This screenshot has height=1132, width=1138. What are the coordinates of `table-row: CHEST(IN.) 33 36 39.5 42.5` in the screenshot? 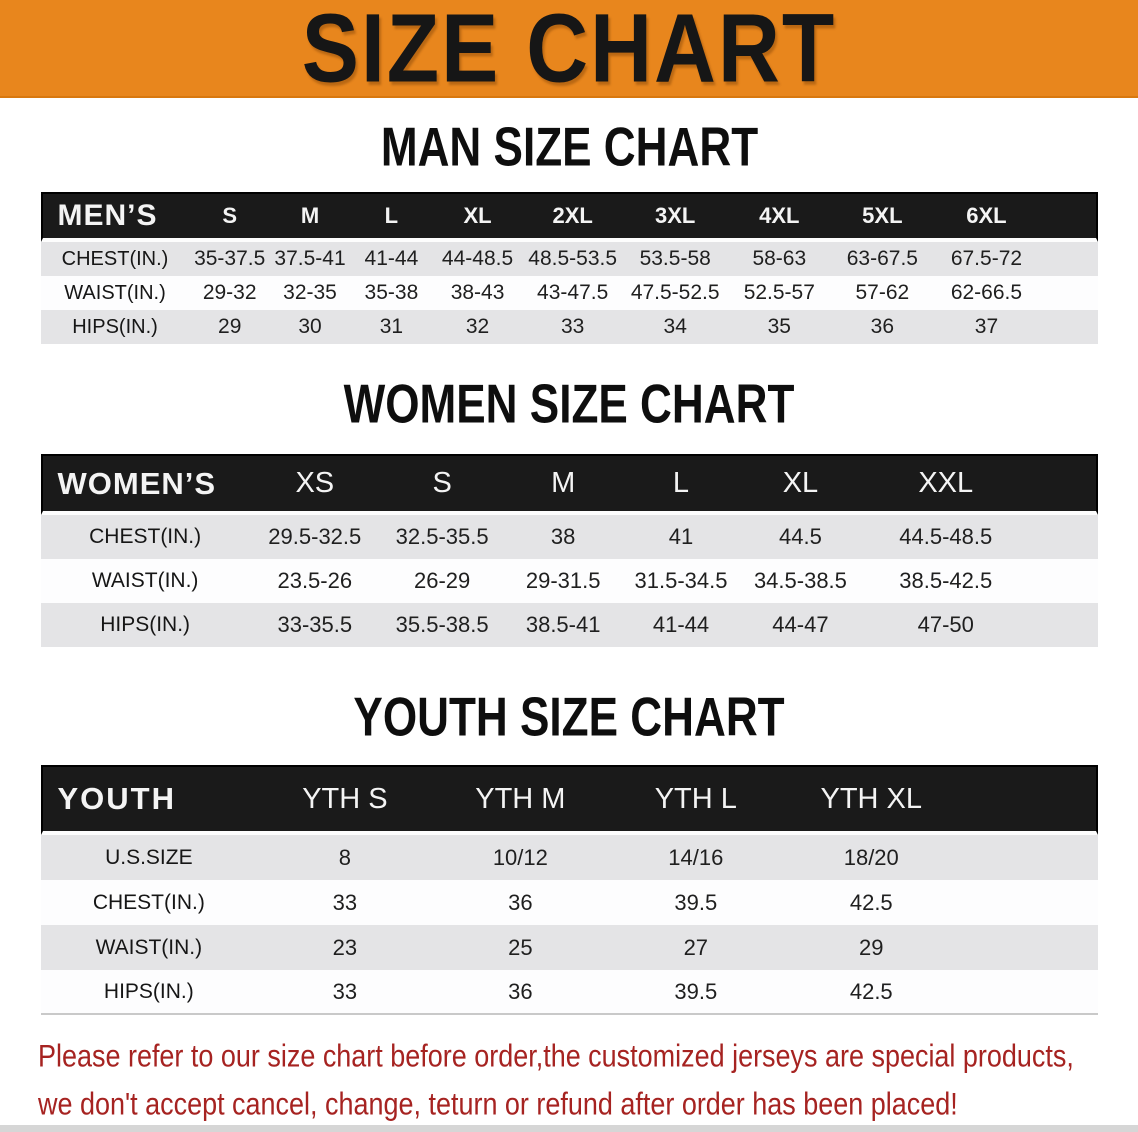 It's located at (569, 902).